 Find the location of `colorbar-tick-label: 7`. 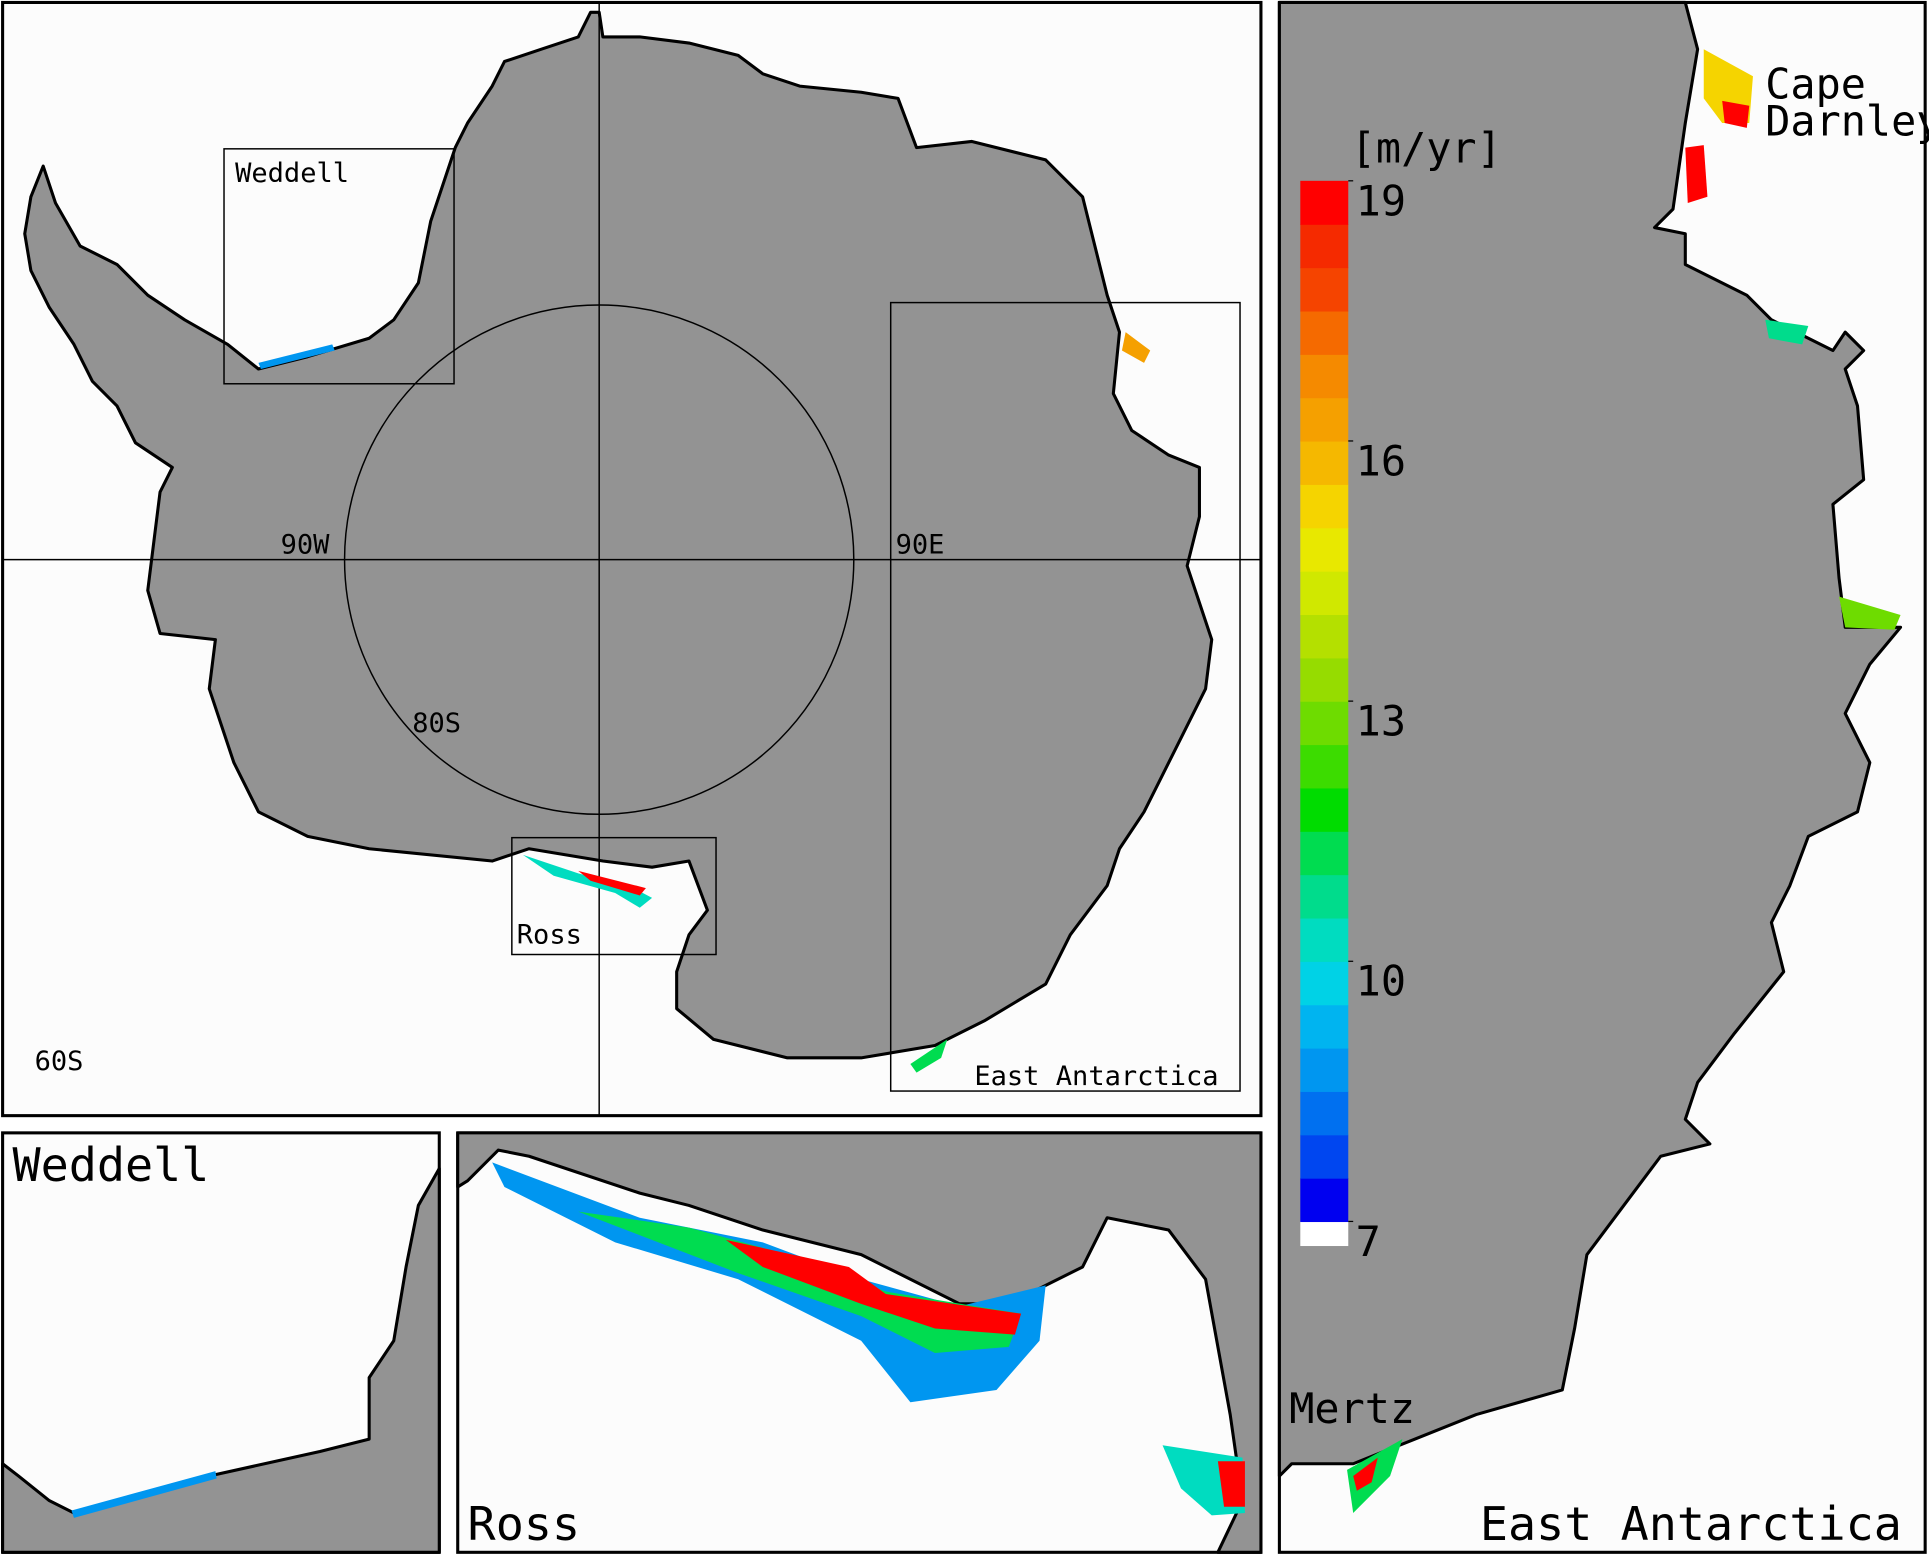

colorbar-tick-label: 7 is located at coordinates (1368, 1241).